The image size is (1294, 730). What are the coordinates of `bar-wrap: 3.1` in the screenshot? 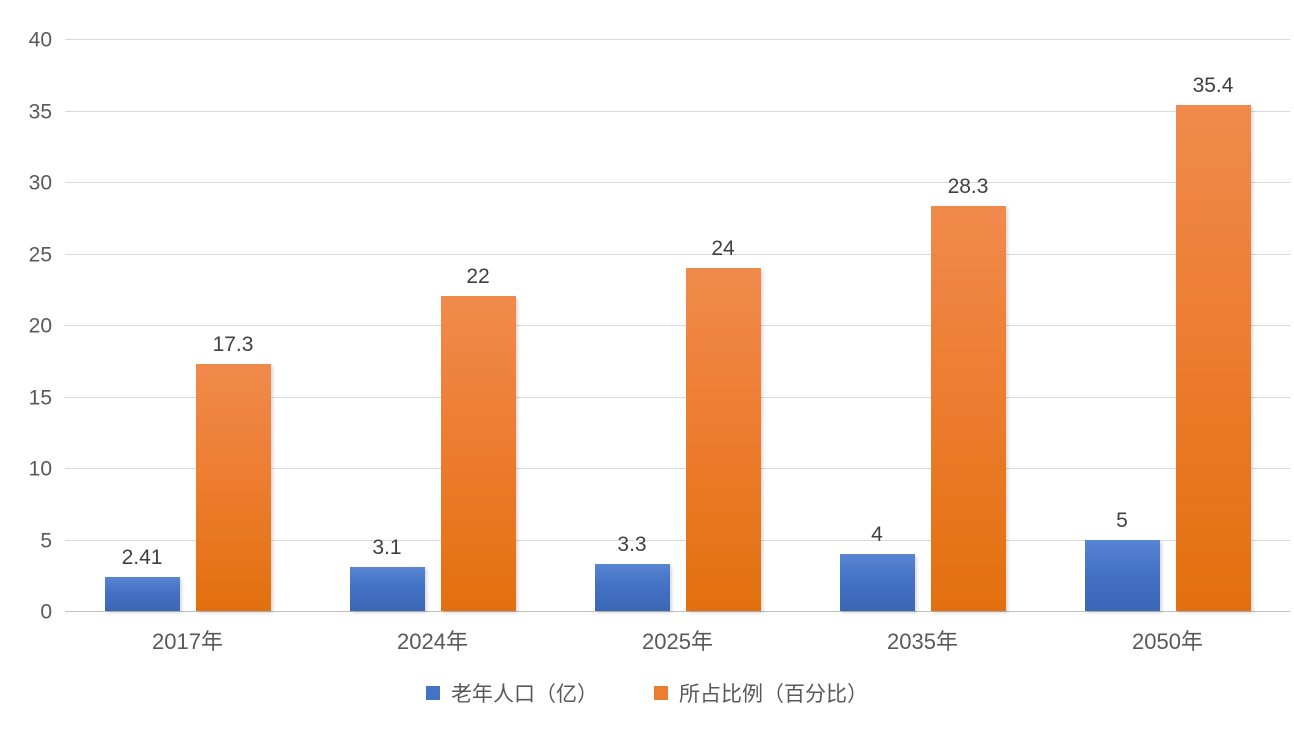 It's located at (387, 573).